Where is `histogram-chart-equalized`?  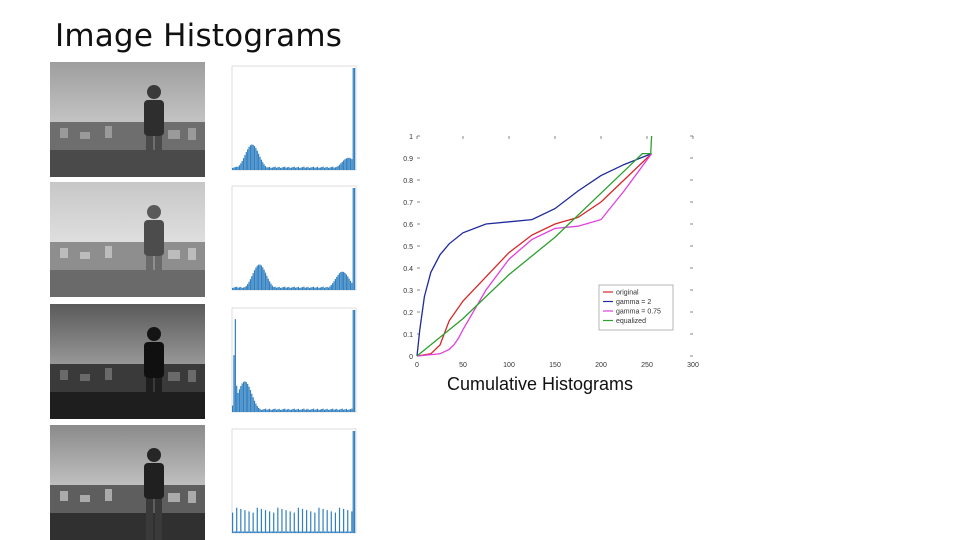
histogram-chart-equalized is located at coordinates (294, 481).